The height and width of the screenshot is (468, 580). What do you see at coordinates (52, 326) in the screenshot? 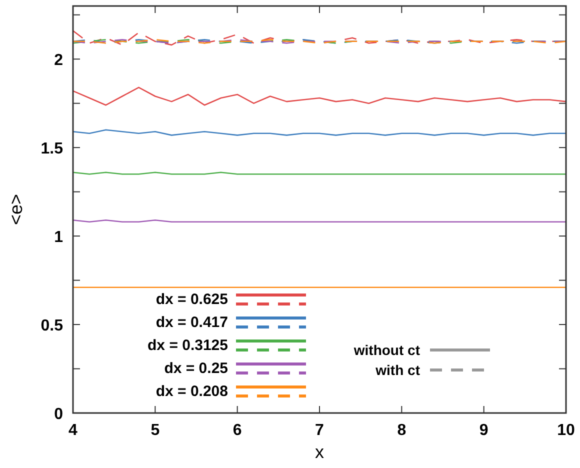
I see `y-tick-label: 0.5` at bounding box center [52, 326].